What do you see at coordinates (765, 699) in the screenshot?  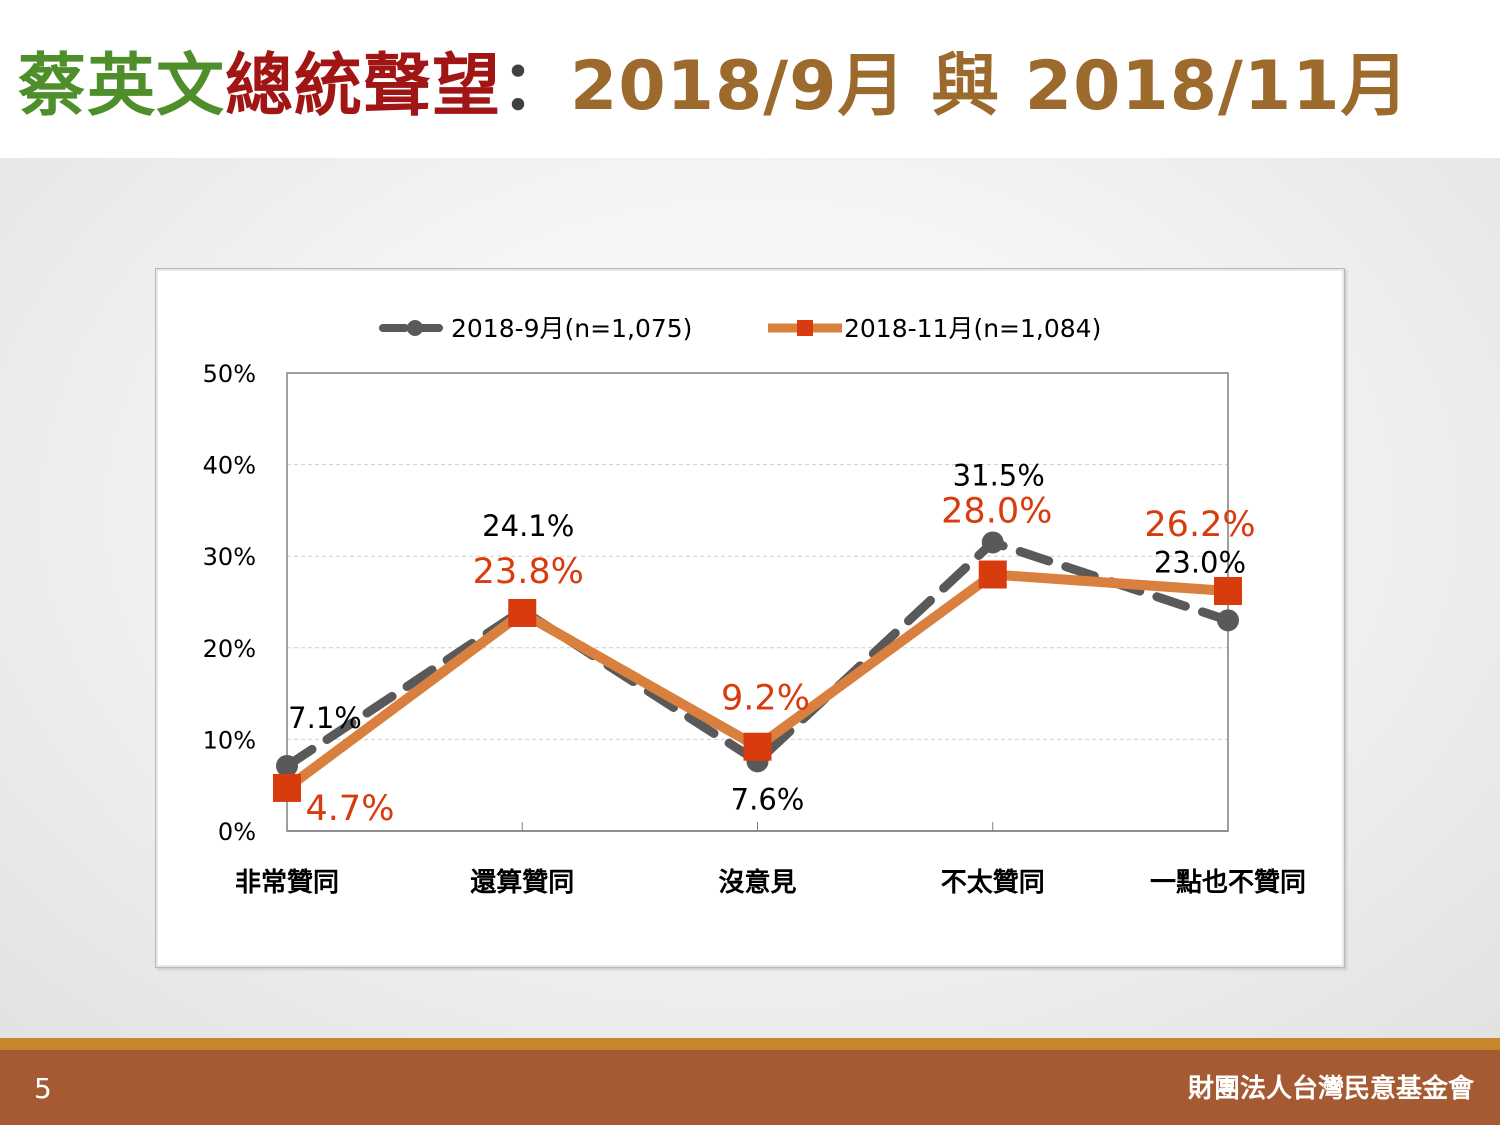 I see `data-label-2018-11: 9.2%` at bounding box center [765, 699].